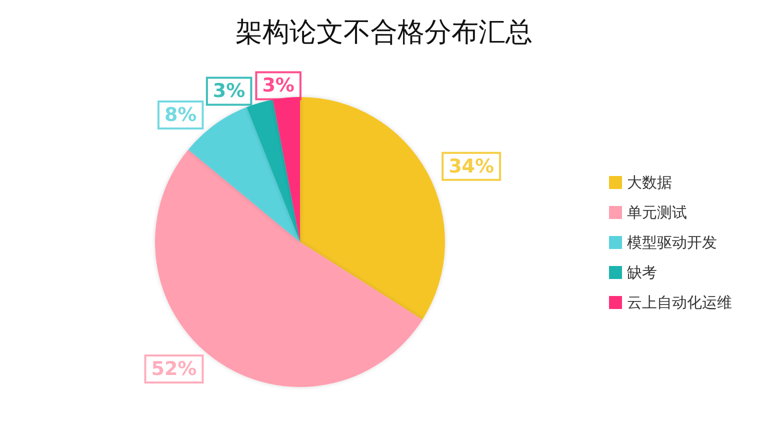 The image size is (768, 442). Describe the element at coordinates (384, 32) in the screenshot. I see `chart-title: 架构论文不合格分布汇总` at that location.